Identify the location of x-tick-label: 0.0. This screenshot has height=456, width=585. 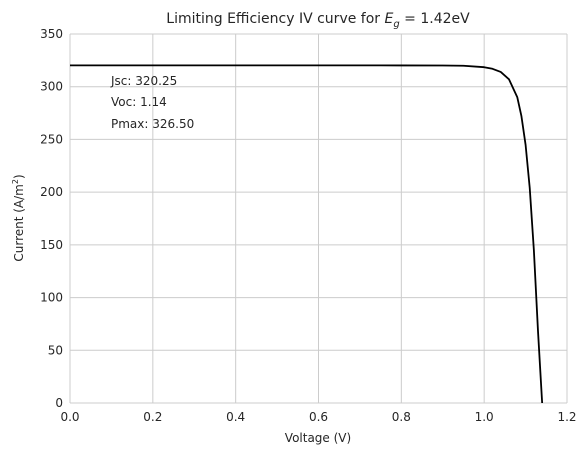
(69, 417).